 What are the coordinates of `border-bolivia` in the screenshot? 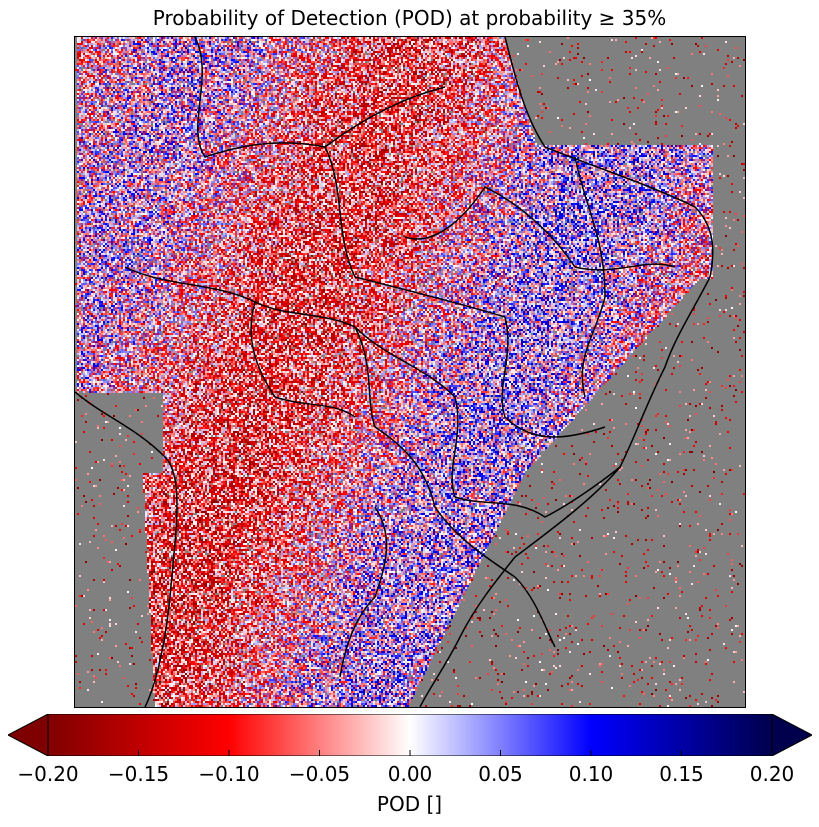 It's located at (303, 359).